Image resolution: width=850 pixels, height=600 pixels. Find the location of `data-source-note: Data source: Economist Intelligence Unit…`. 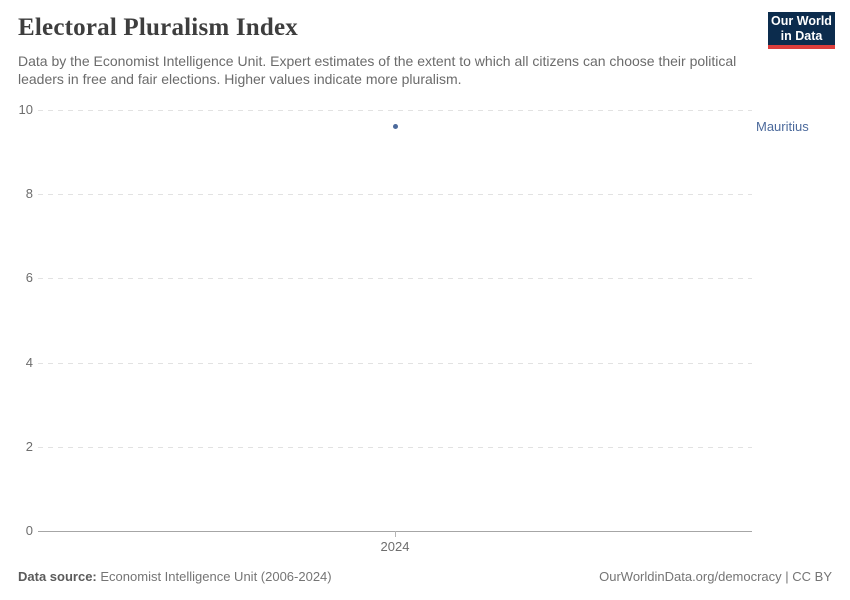

data-source-note: Data source: Economist Intelligence Unit… is located at coordinates (175, 576).